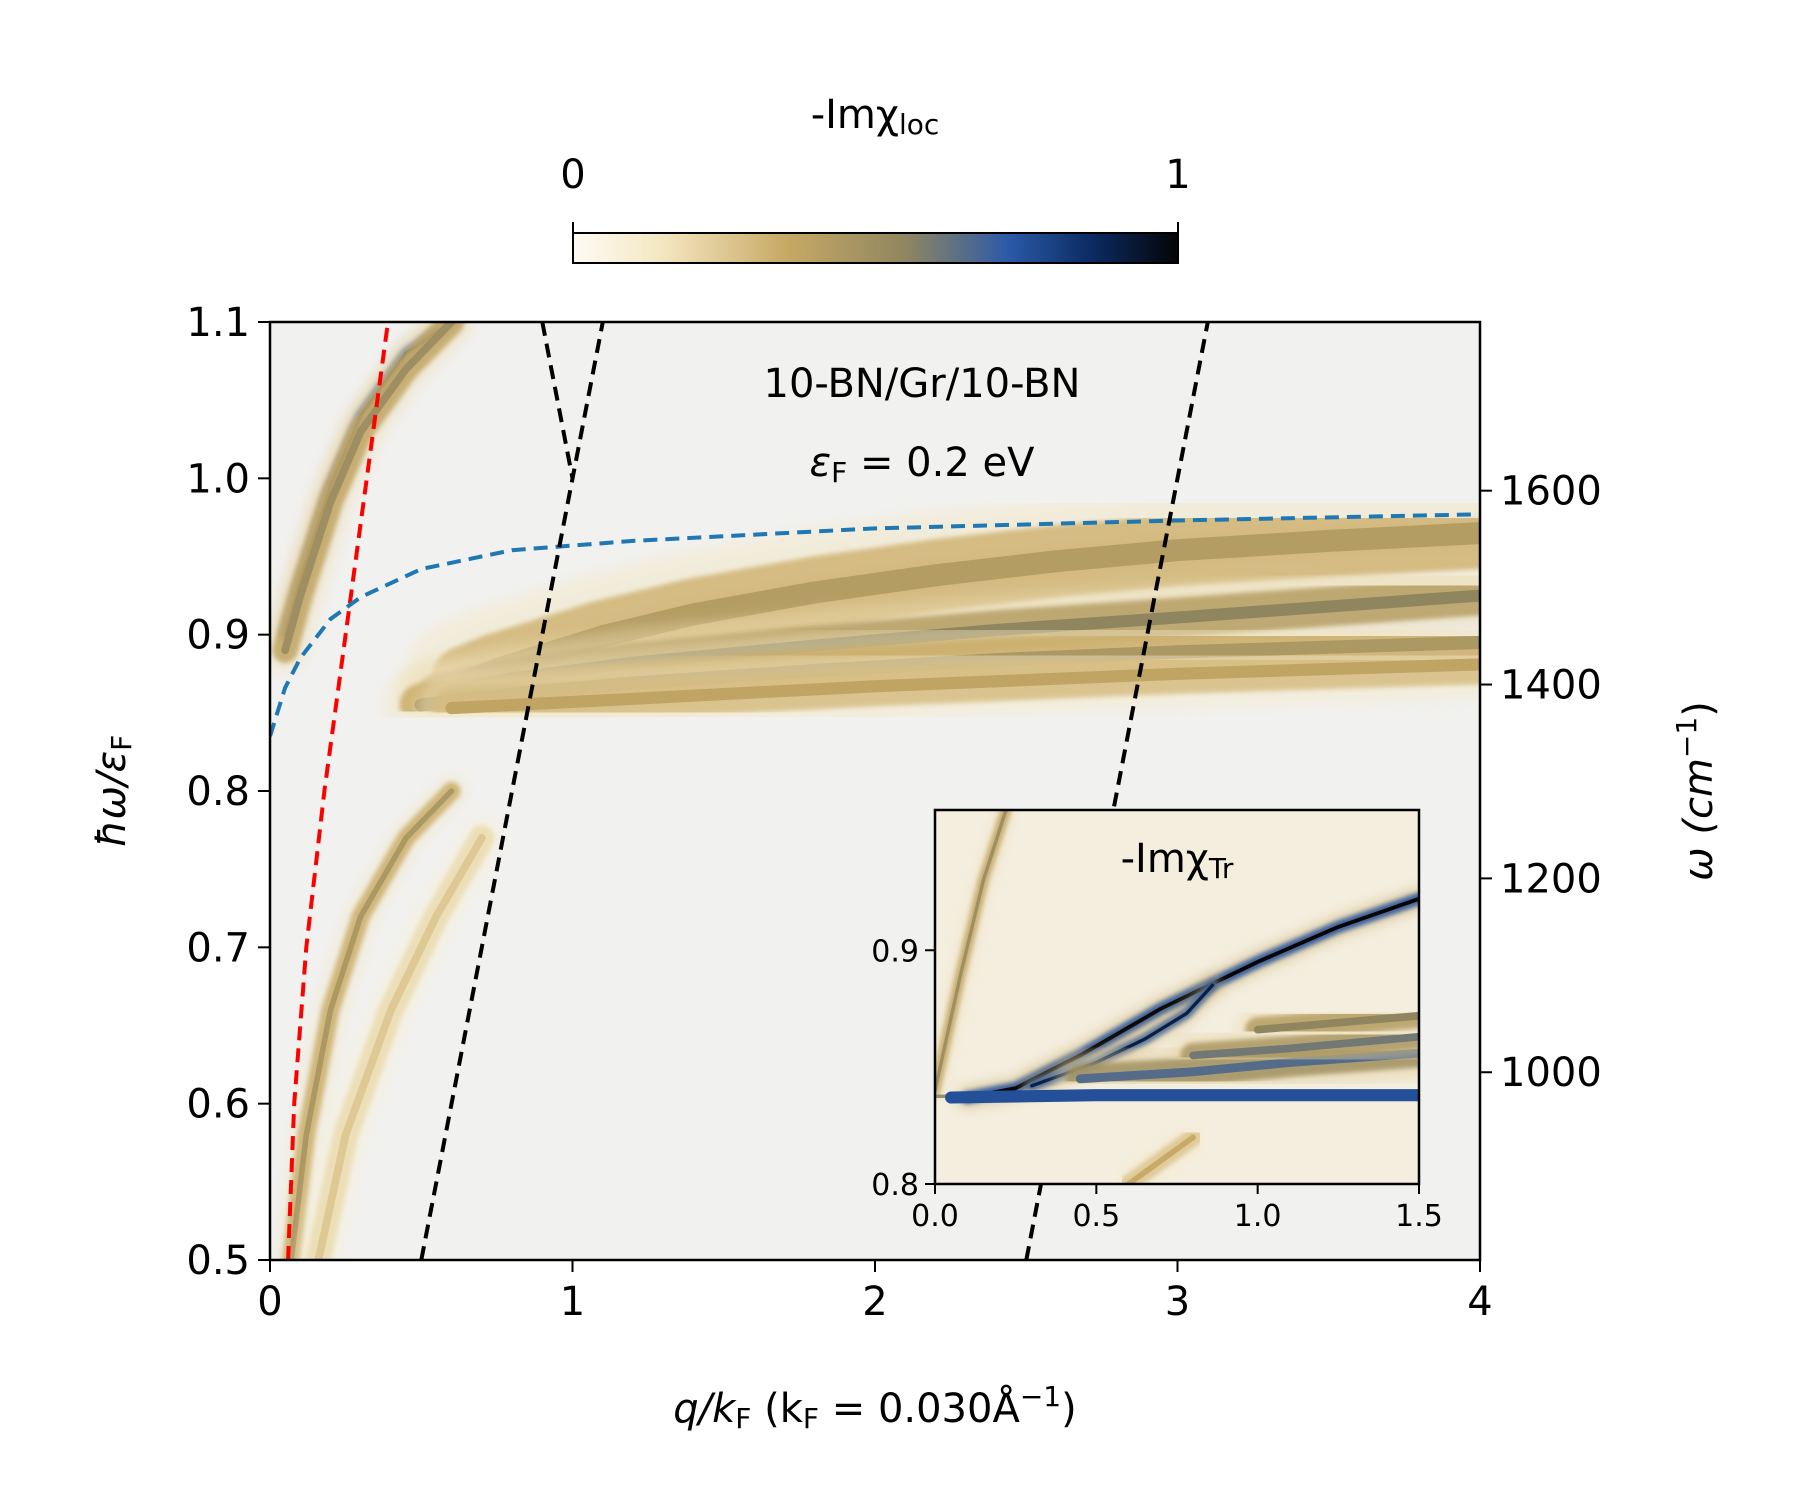  I want to click on inset-x-tick-label: 1.5, so click(1419, 1216).